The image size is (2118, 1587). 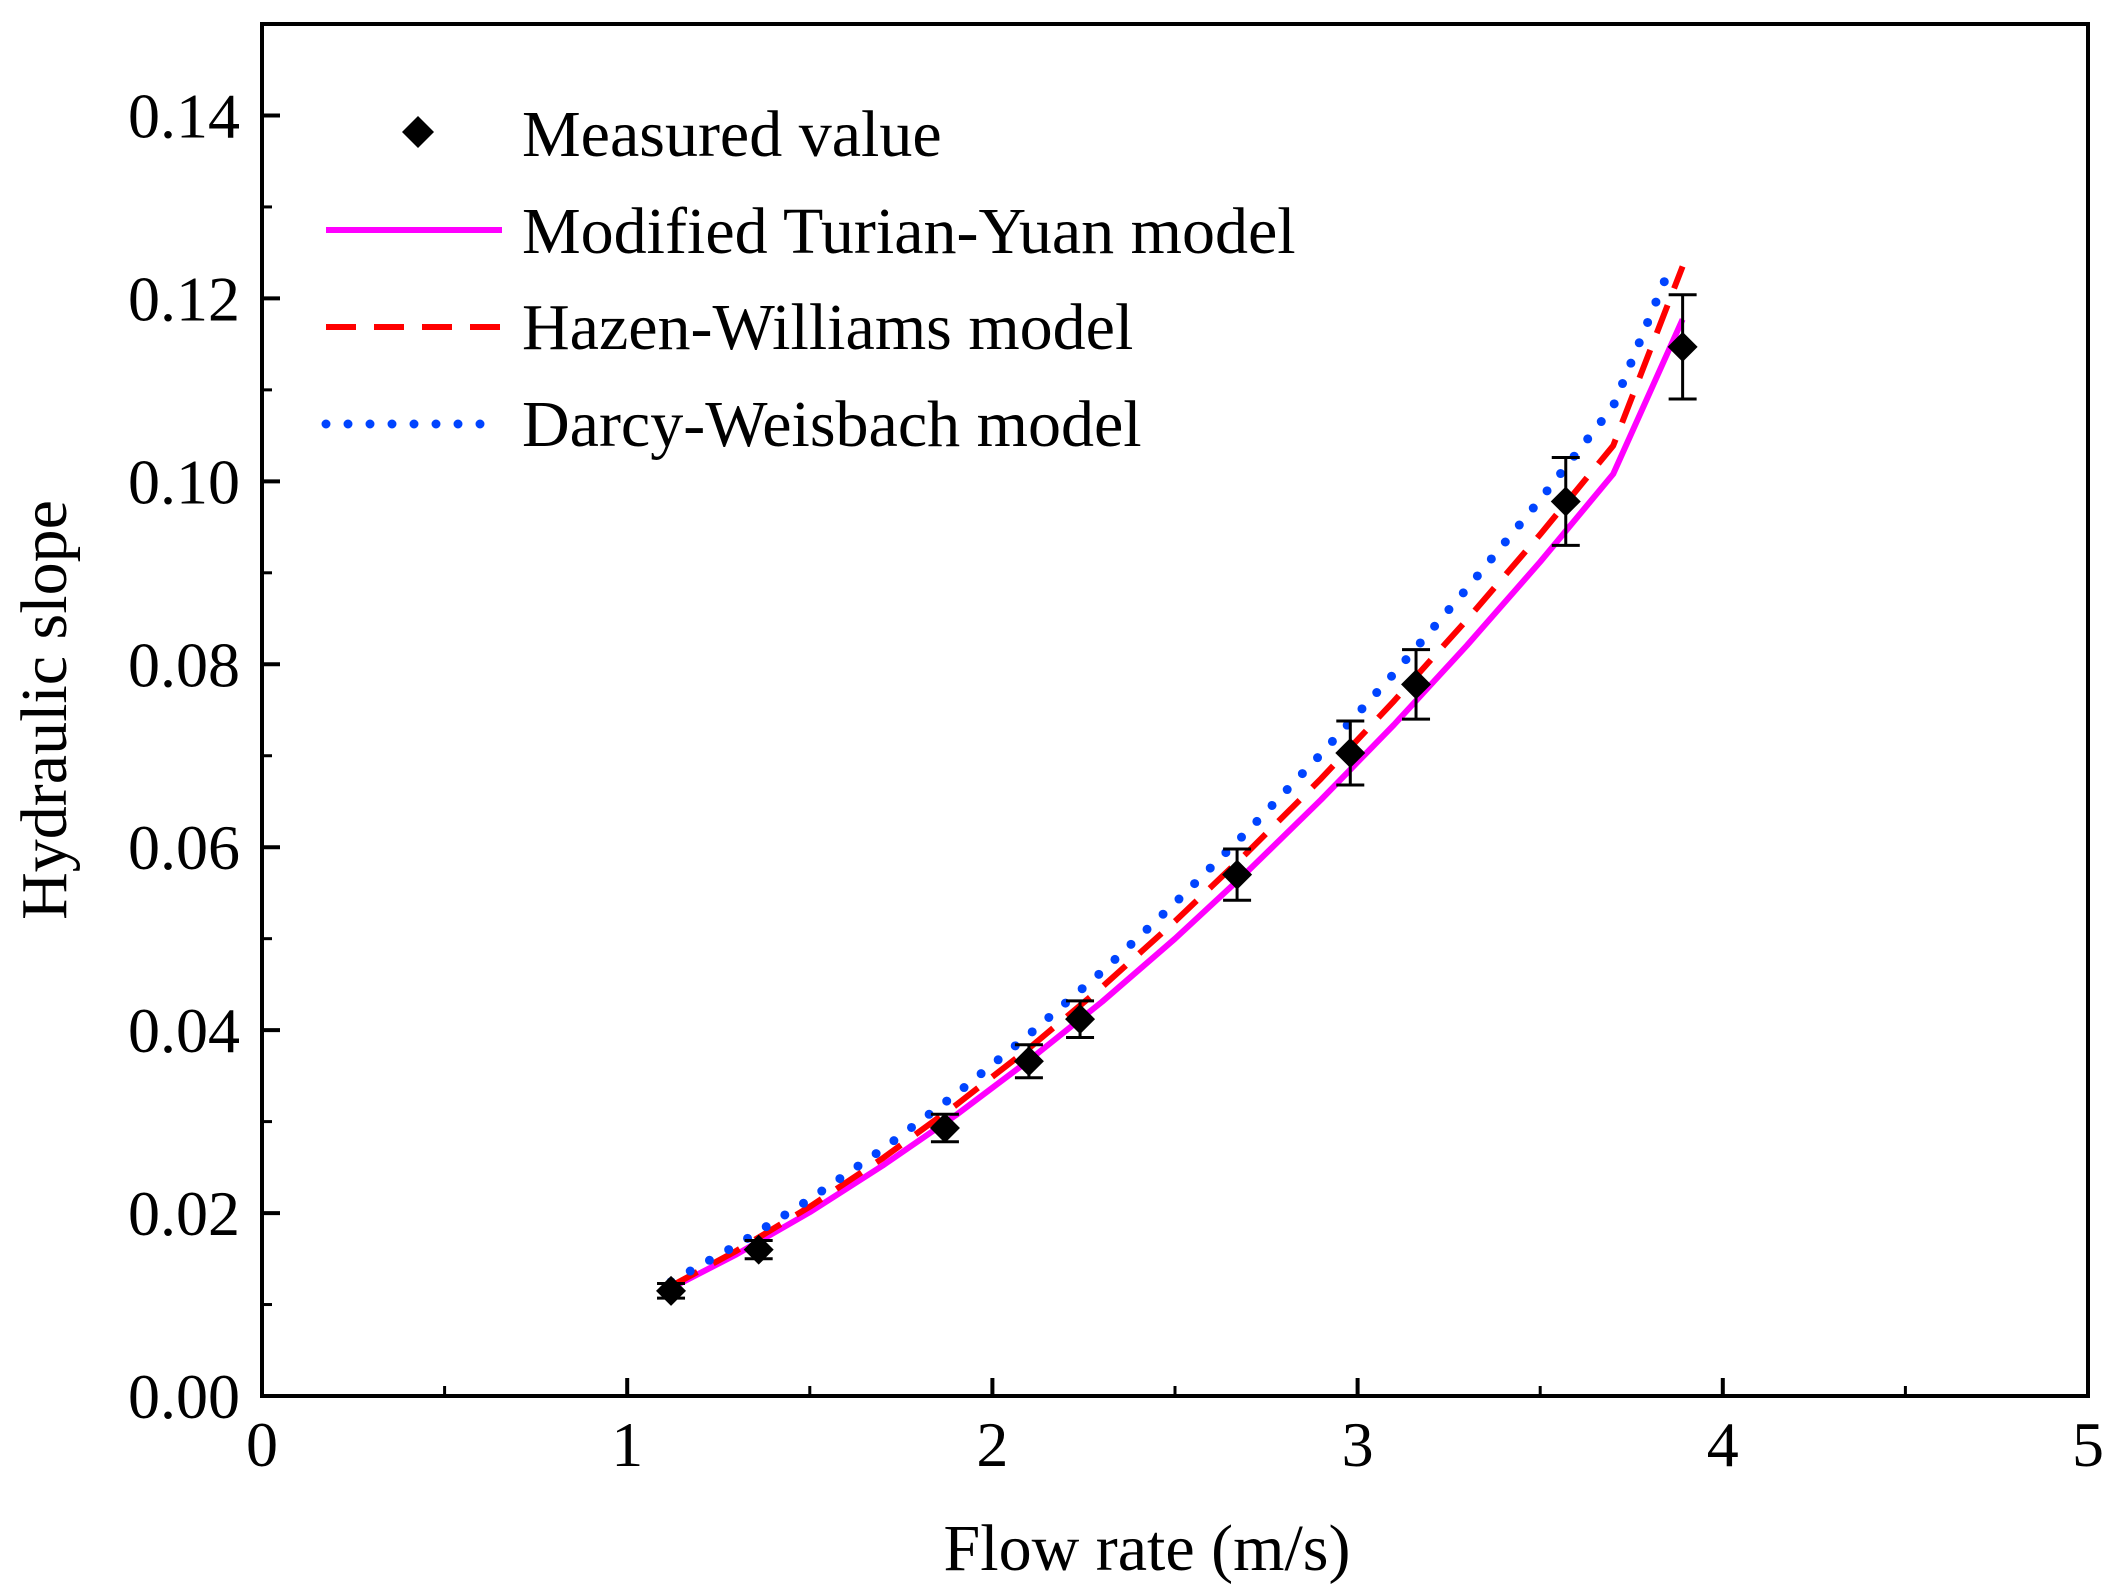 What do you see at coordinates (184, 115) in the screenshot?
I see `y-tick-label: 0.14` at bounding box center [184, 115].